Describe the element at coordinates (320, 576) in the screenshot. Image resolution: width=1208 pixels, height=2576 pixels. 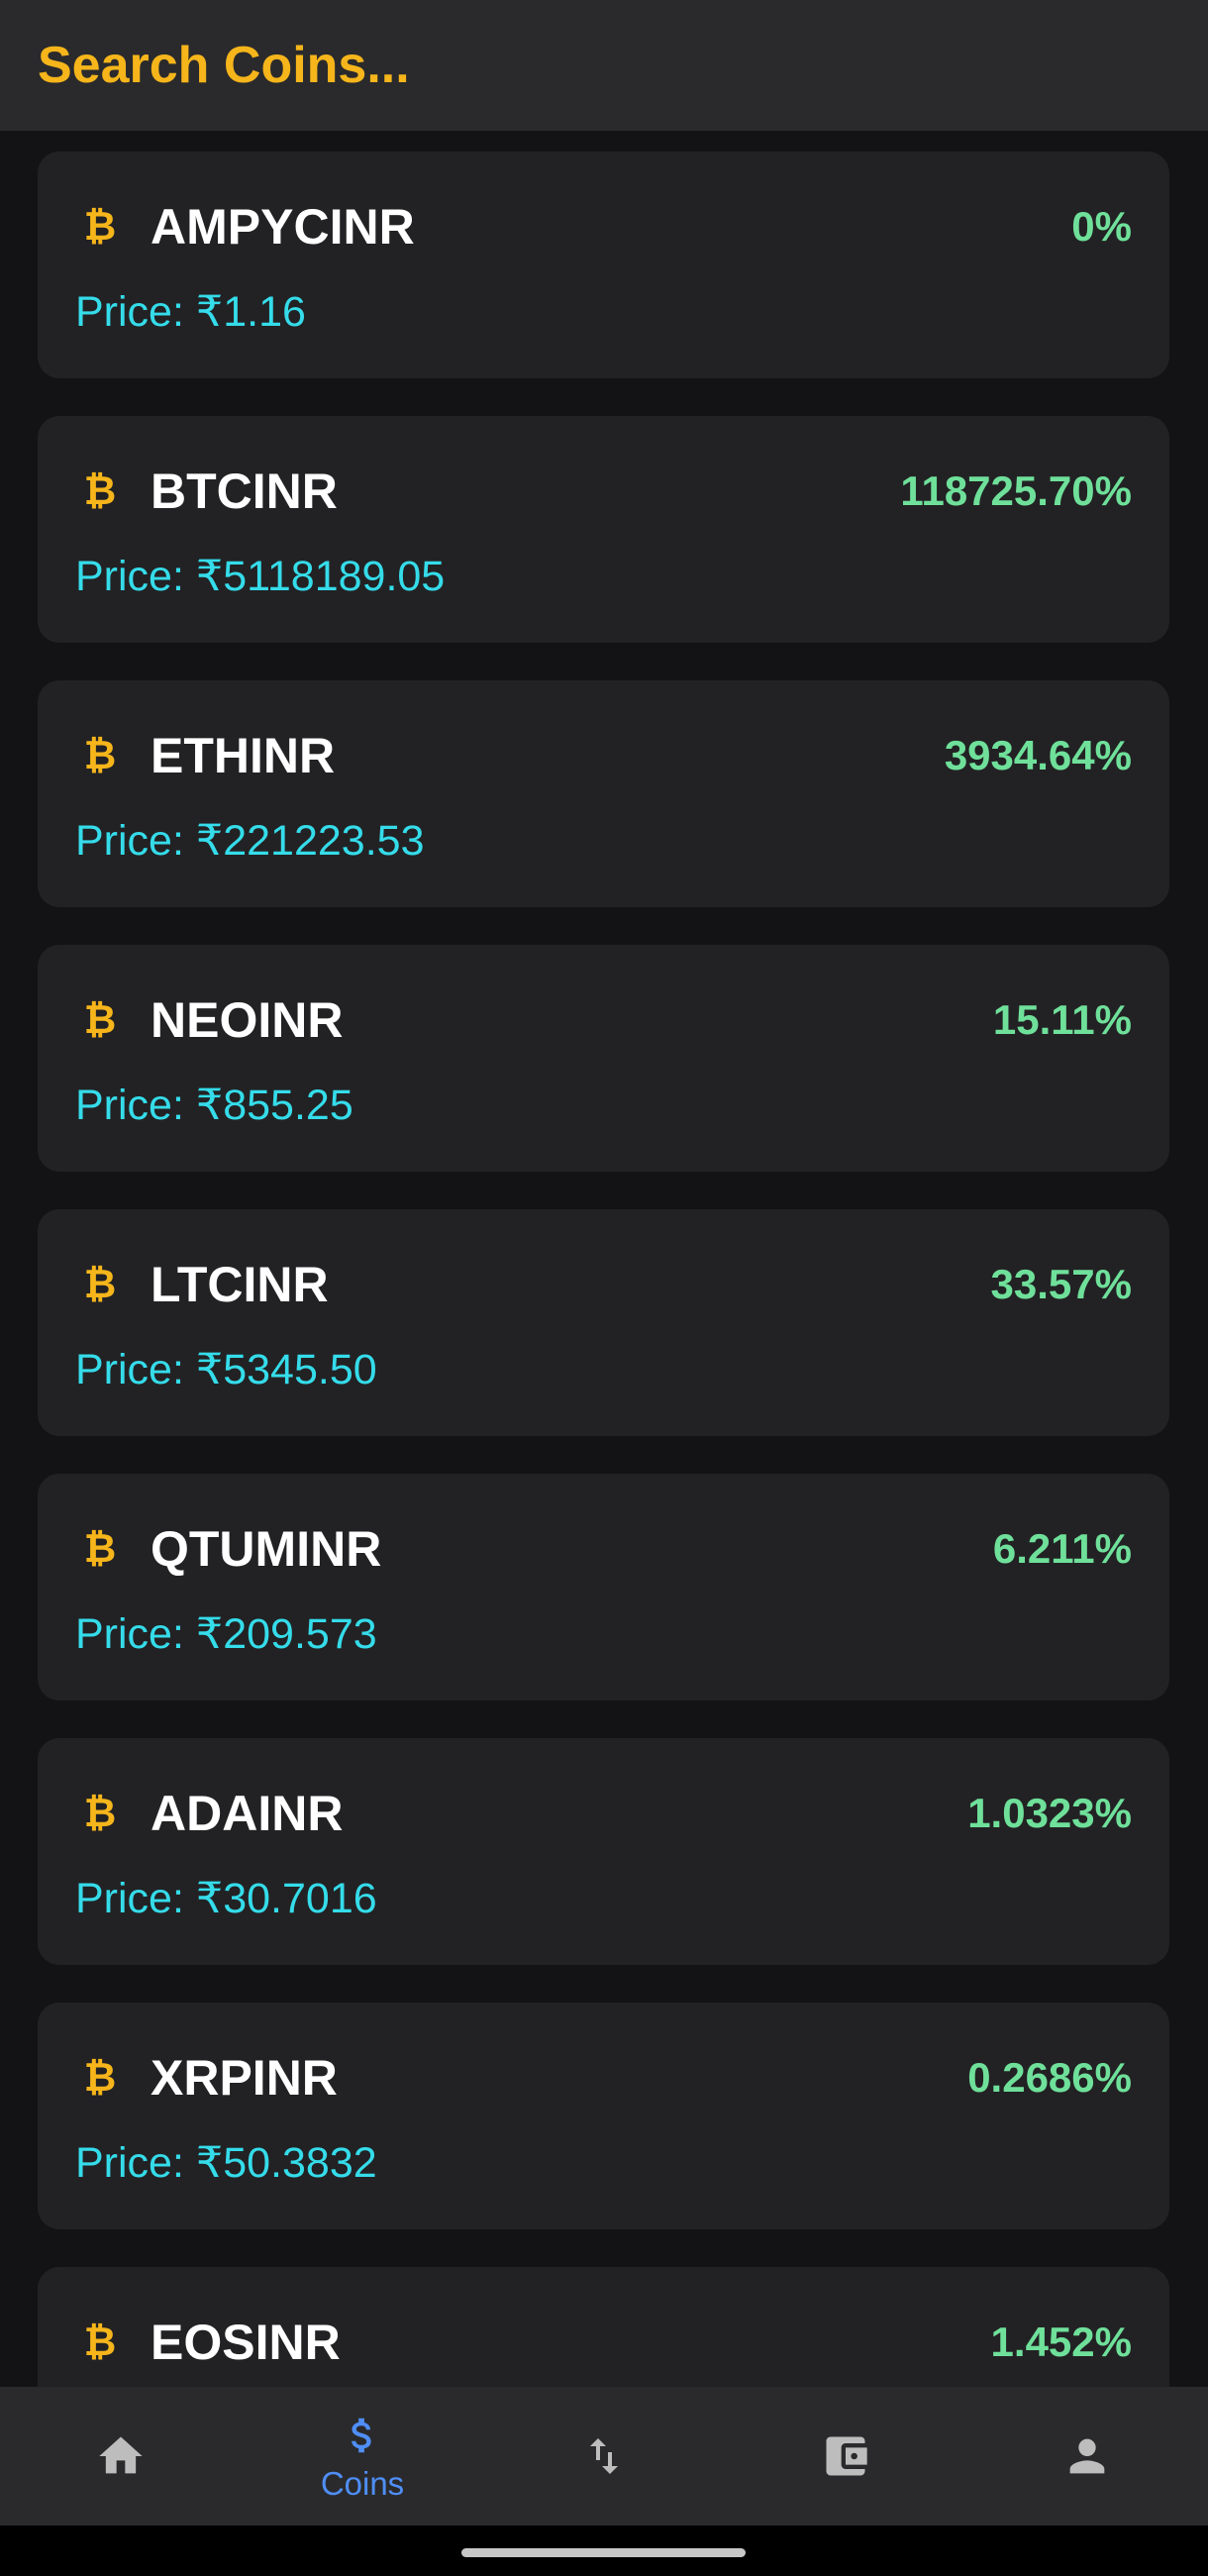
I see `price-value: ₹5118189.05` at that location.